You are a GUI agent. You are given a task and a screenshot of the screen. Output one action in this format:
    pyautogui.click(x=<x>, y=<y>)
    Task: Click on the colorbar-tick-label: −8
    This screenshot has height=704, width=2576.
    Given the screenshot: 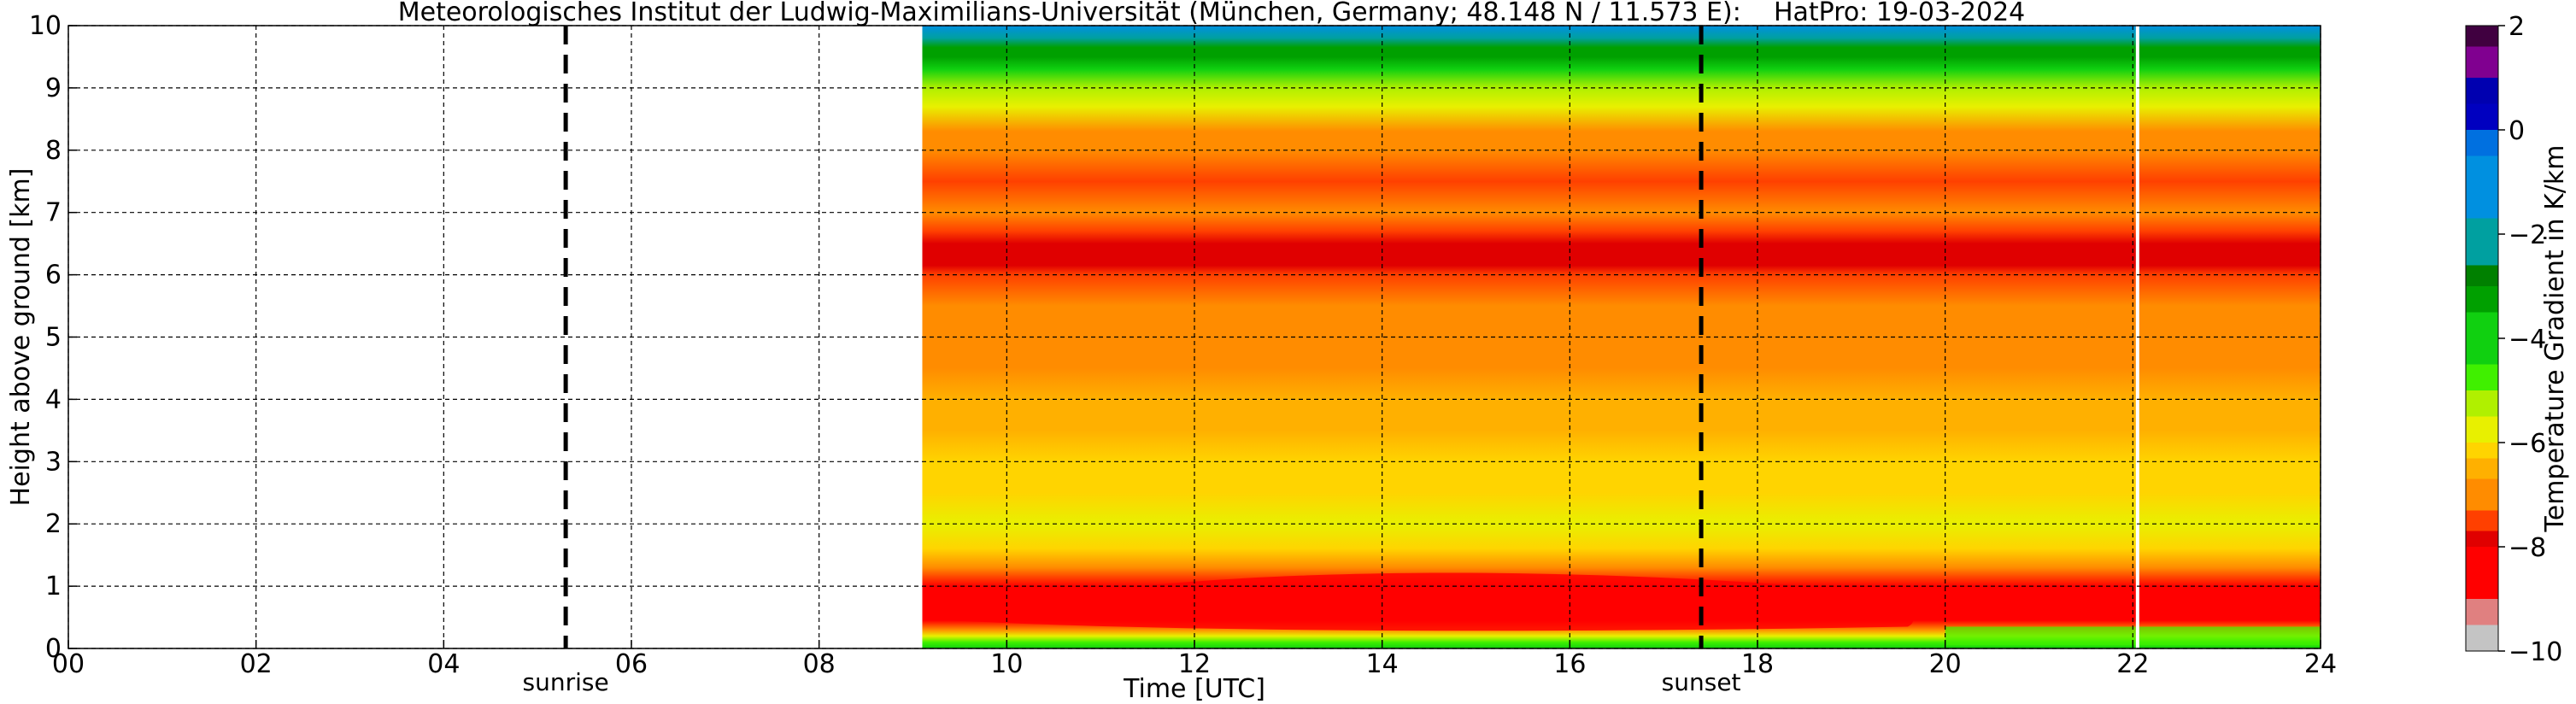 What is the action you would take?
    pyautogui.click(x=2527, y=548)
    